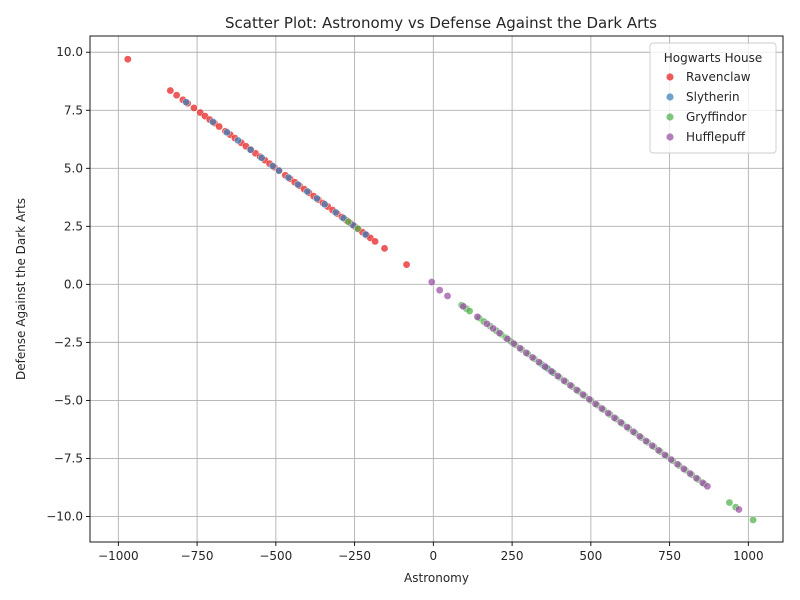 The image size is (800, 600). What do you see at coordinates (118, 556) in the screenshot?
I see `x-tick-label: −1000` at bounding box center [118, 556].